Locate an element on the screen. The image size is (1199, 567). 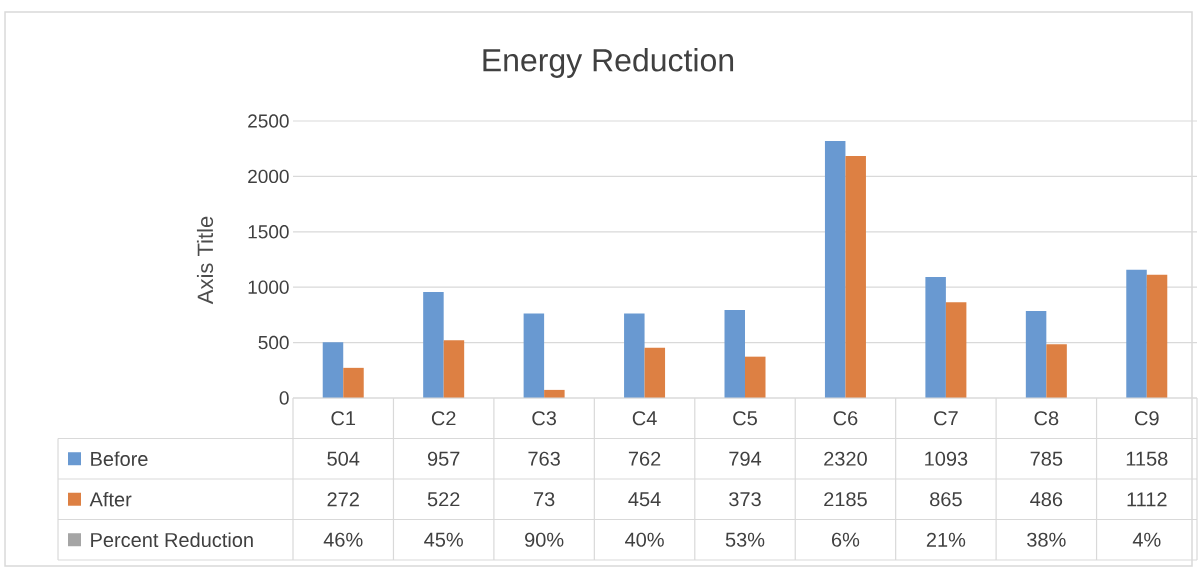
y-tick-label: 2000 is located at coordinates (268, 176).